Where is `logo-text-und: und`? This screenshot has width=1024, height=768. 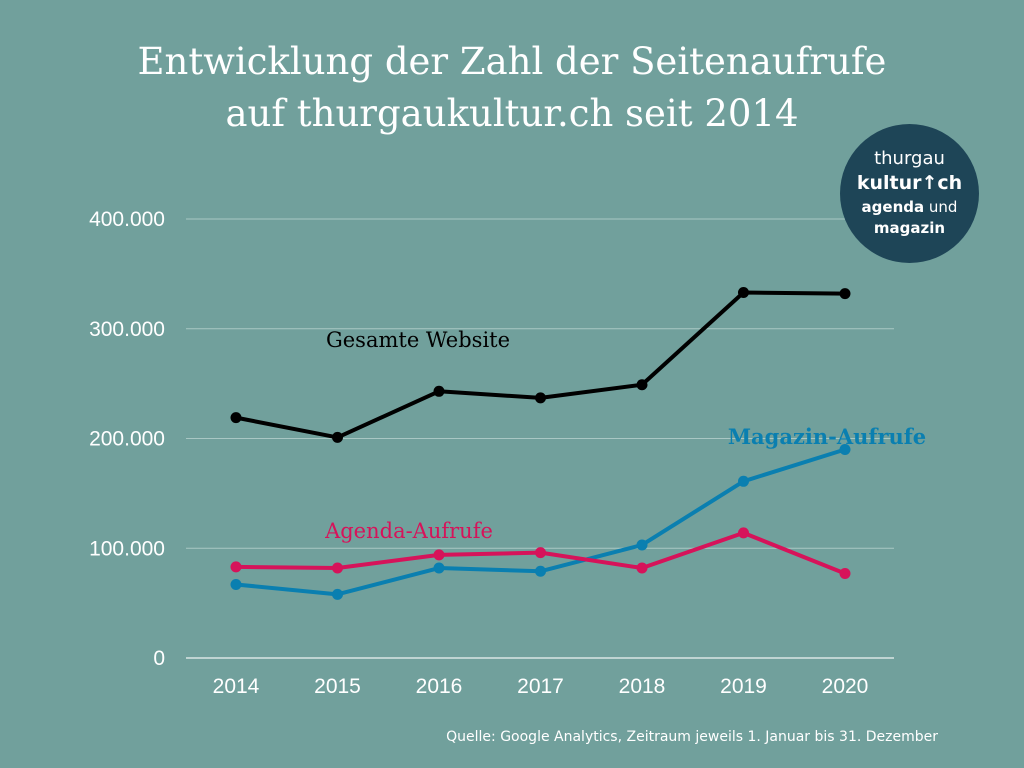
logo-text-und: und is located at coordinates (943, 207).